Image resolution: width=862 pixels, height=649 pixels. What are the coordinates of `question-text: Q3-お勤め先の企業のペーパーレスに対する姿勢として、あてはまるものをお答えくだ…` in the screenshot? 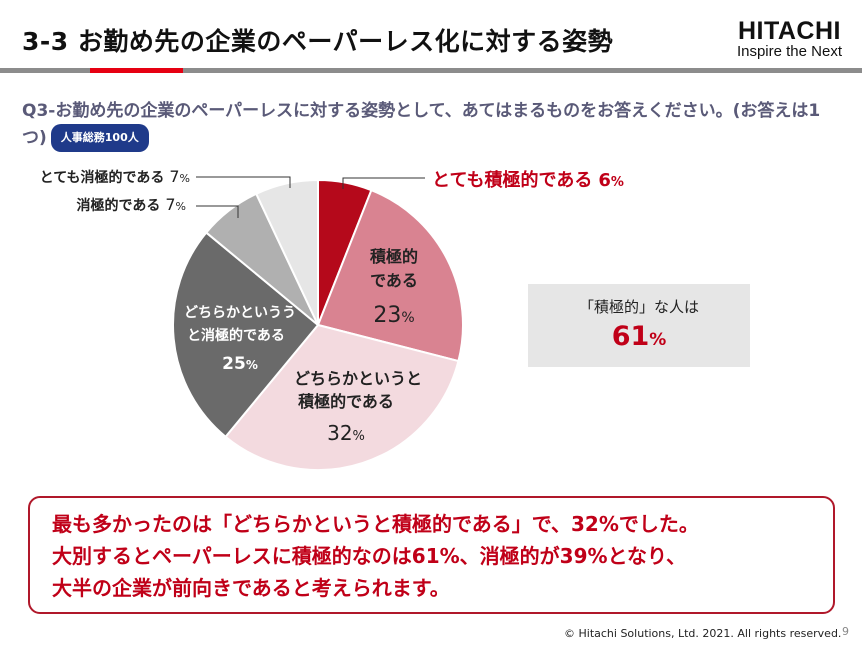 It's located at (422, 125).